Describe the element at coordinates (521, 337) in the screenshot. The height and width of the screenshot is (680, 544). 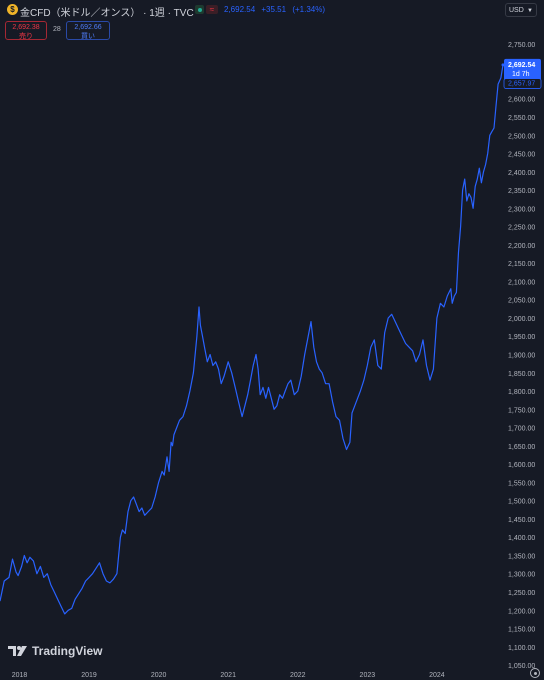
I see `y-tick-label: 1,950.00` at that location.